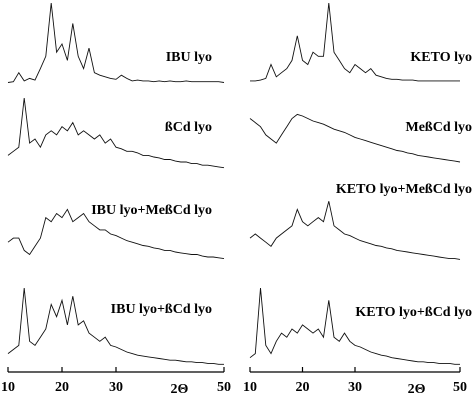 This screenshot has width=474, height=402. I want to click on trace-label: KETO lyo+MeßCd lyo, so click(404, 189).